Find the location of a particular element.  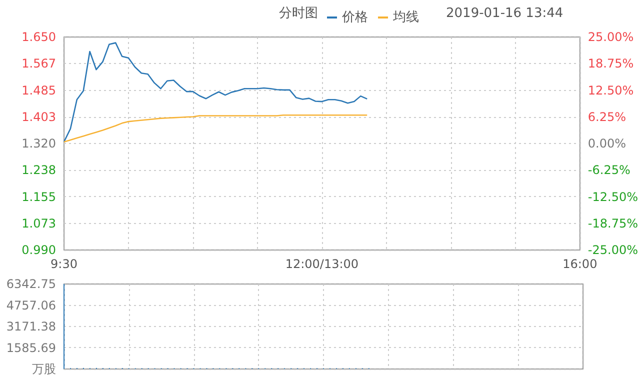

y-tick-label: 1.073 is located at coordinates (39, 223).